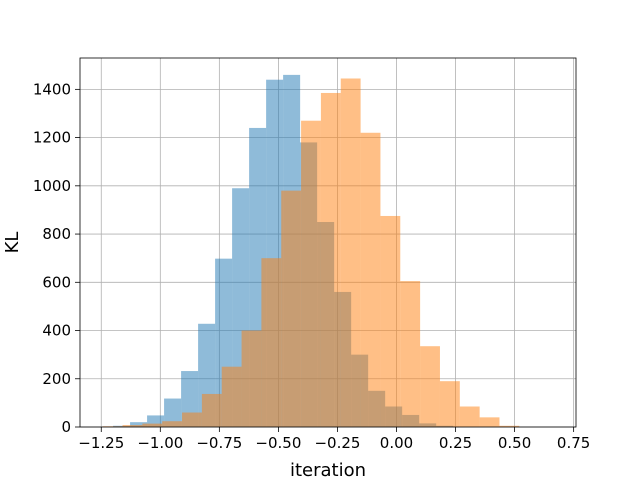  What do you see at coordinates (52, 89) in the screenshot?
I see `y-tick-label: 1400` at bounding box center [52, 89].